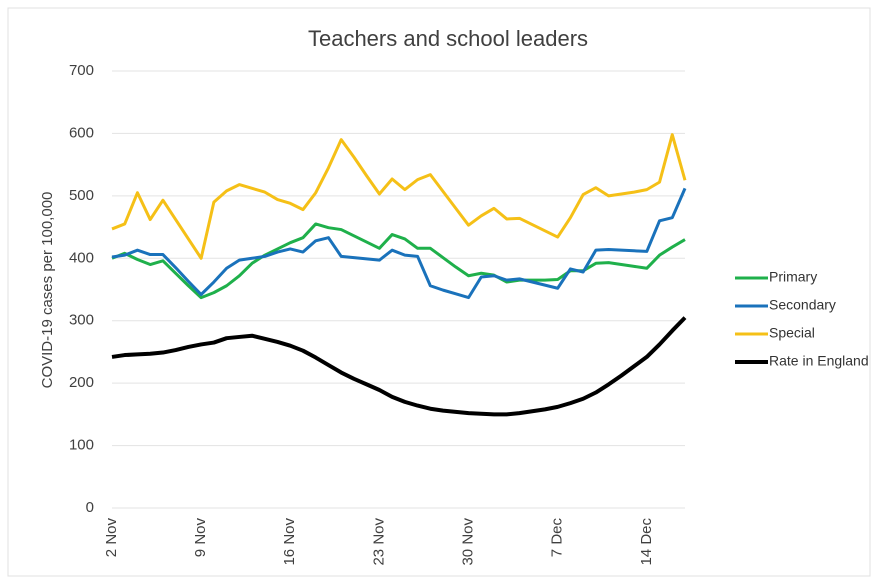 The height and width of the screenshot is (584, 875). Describe the element at coordinates (111, 538) in the screenshot. I see `x-tick-label: 2 Nov` at that location.